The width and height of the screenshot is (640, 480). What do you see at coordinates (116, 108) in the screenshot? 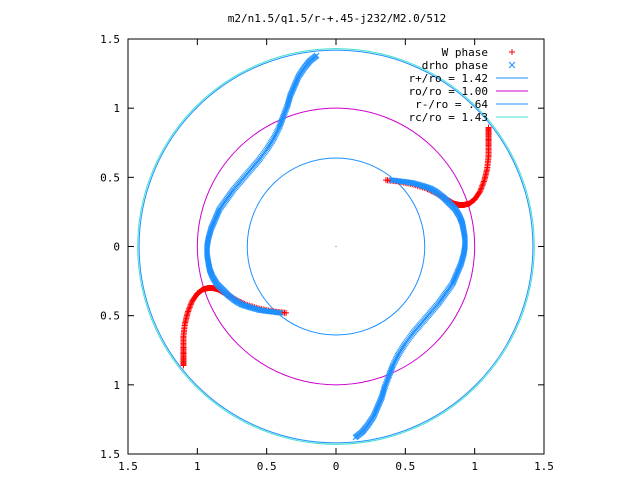
I see `y-tick-label-1: 1` at bounding box center [116, 108].